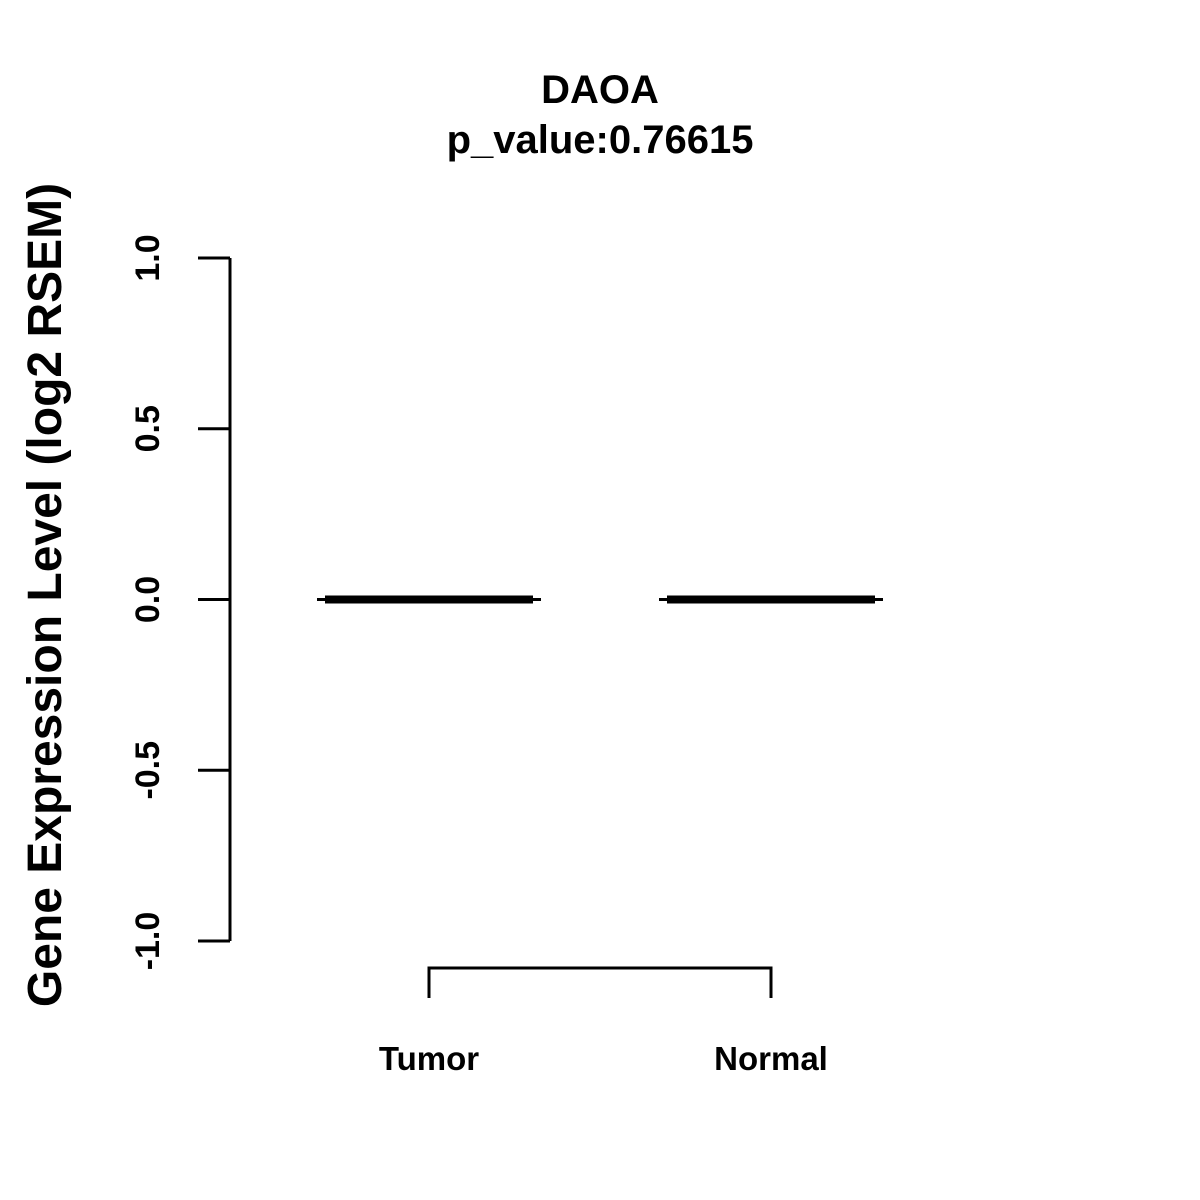 The width and height of the screenshot is (1200, 1200). What do you see at coordinates (148, 257) in the screenshot?
I see `y-axis-tick-label: 1.0` at bounding box center [148, 257].